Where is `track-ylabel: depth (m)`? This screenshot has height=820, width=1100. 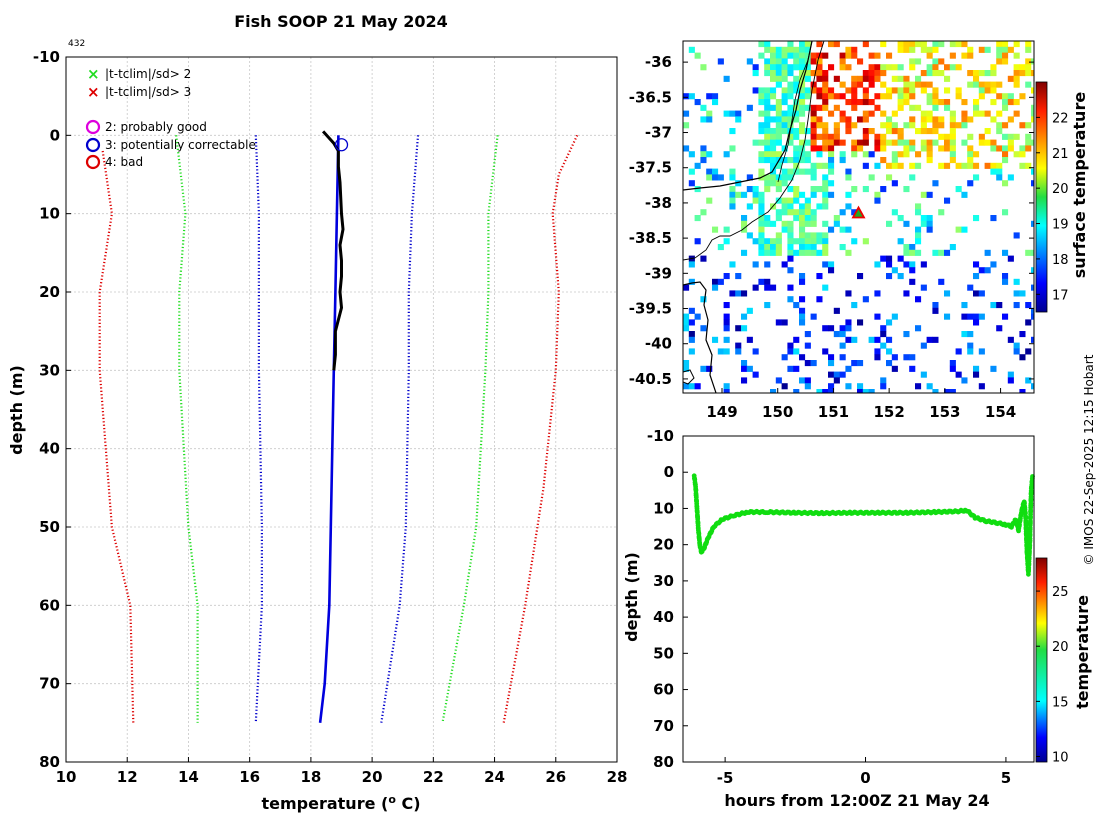 track-ylabel: depth (m) is located at coordinates (631, 597).